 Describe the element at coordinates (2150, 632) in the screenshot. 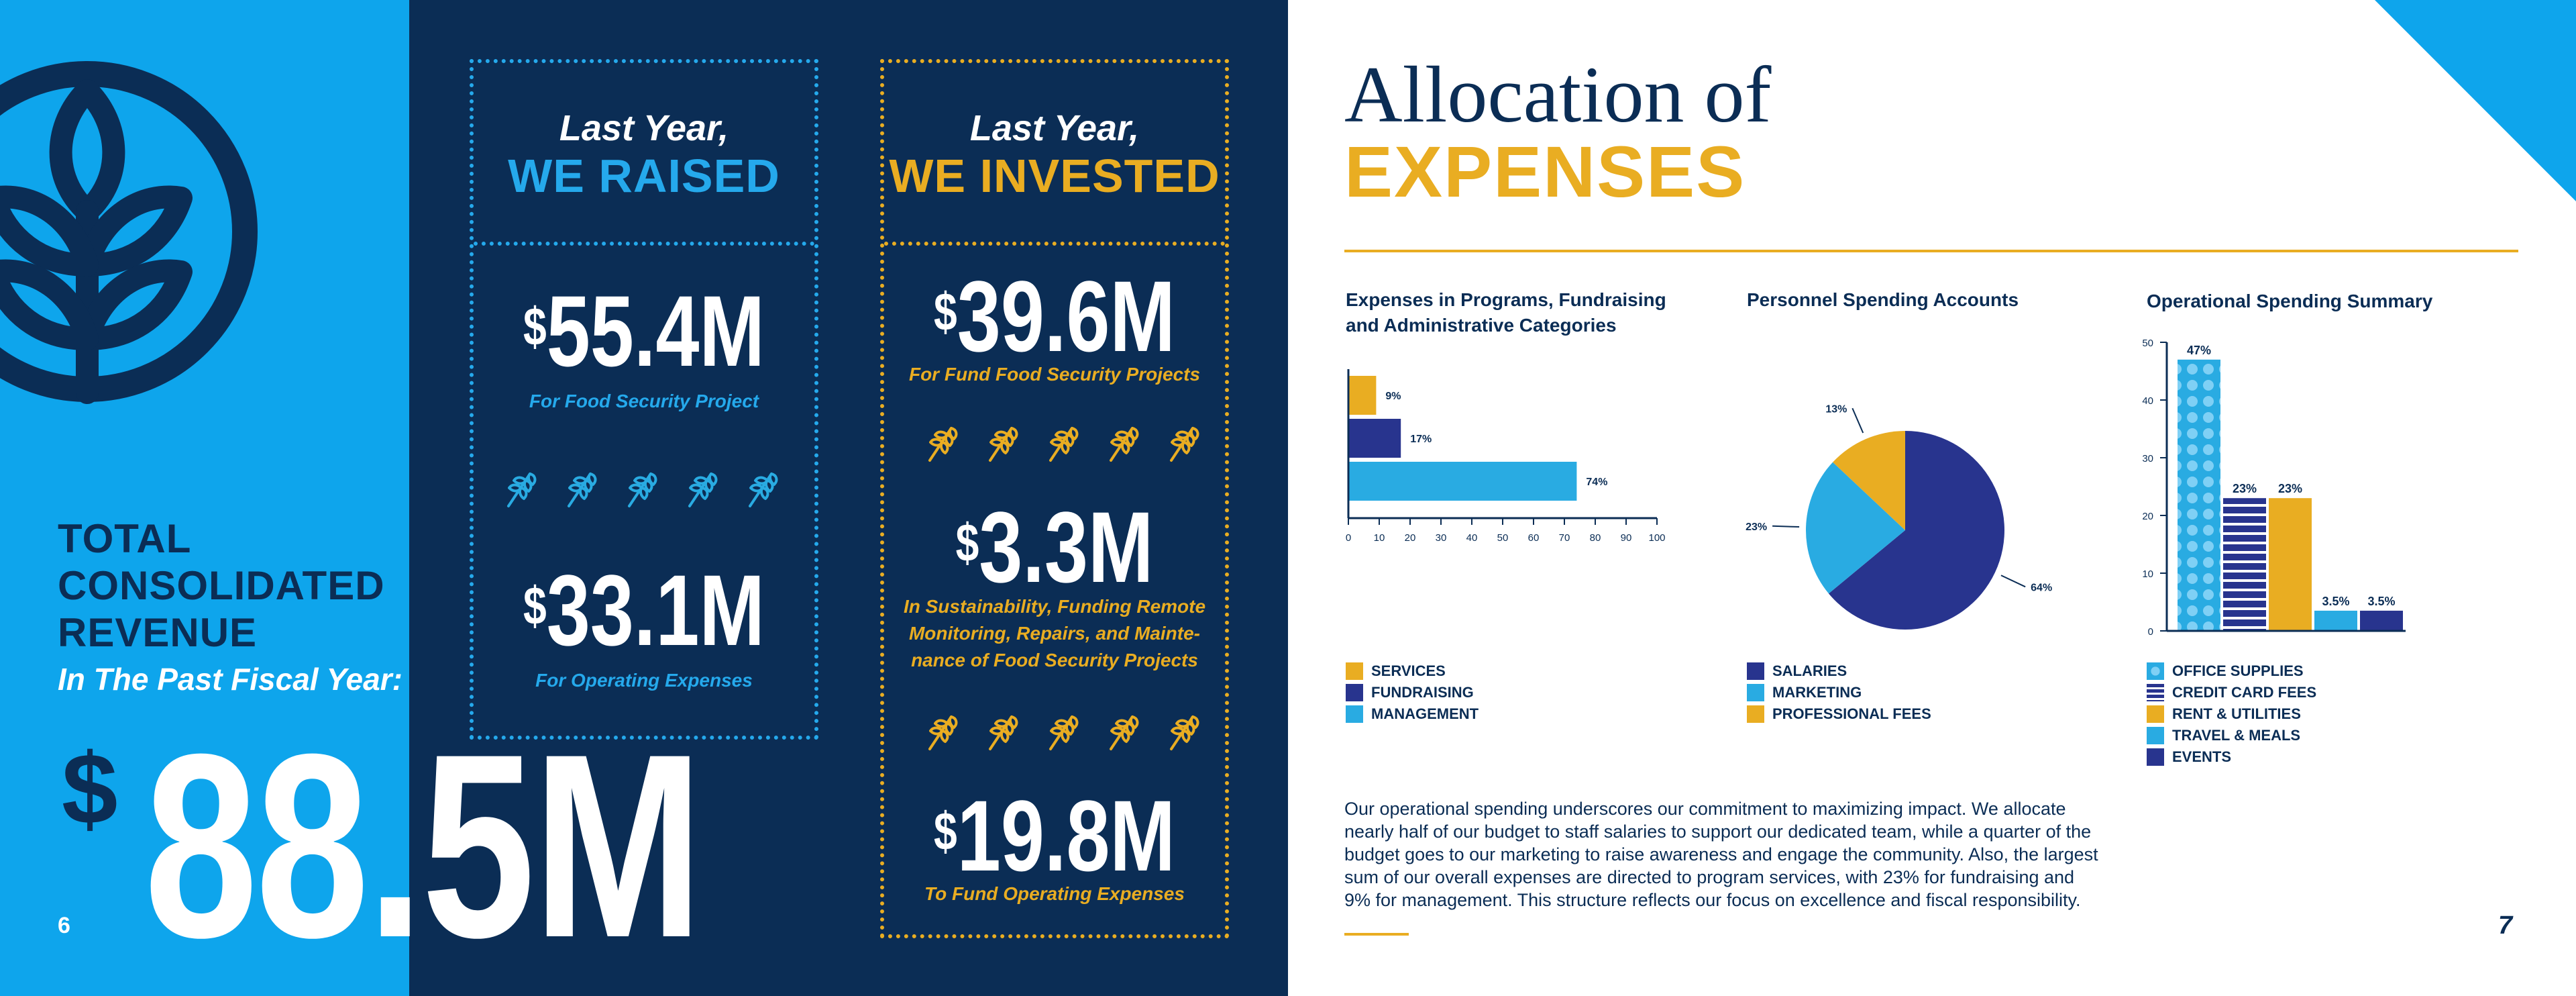

I see `chart3-y-tick-label: 0` at that location.